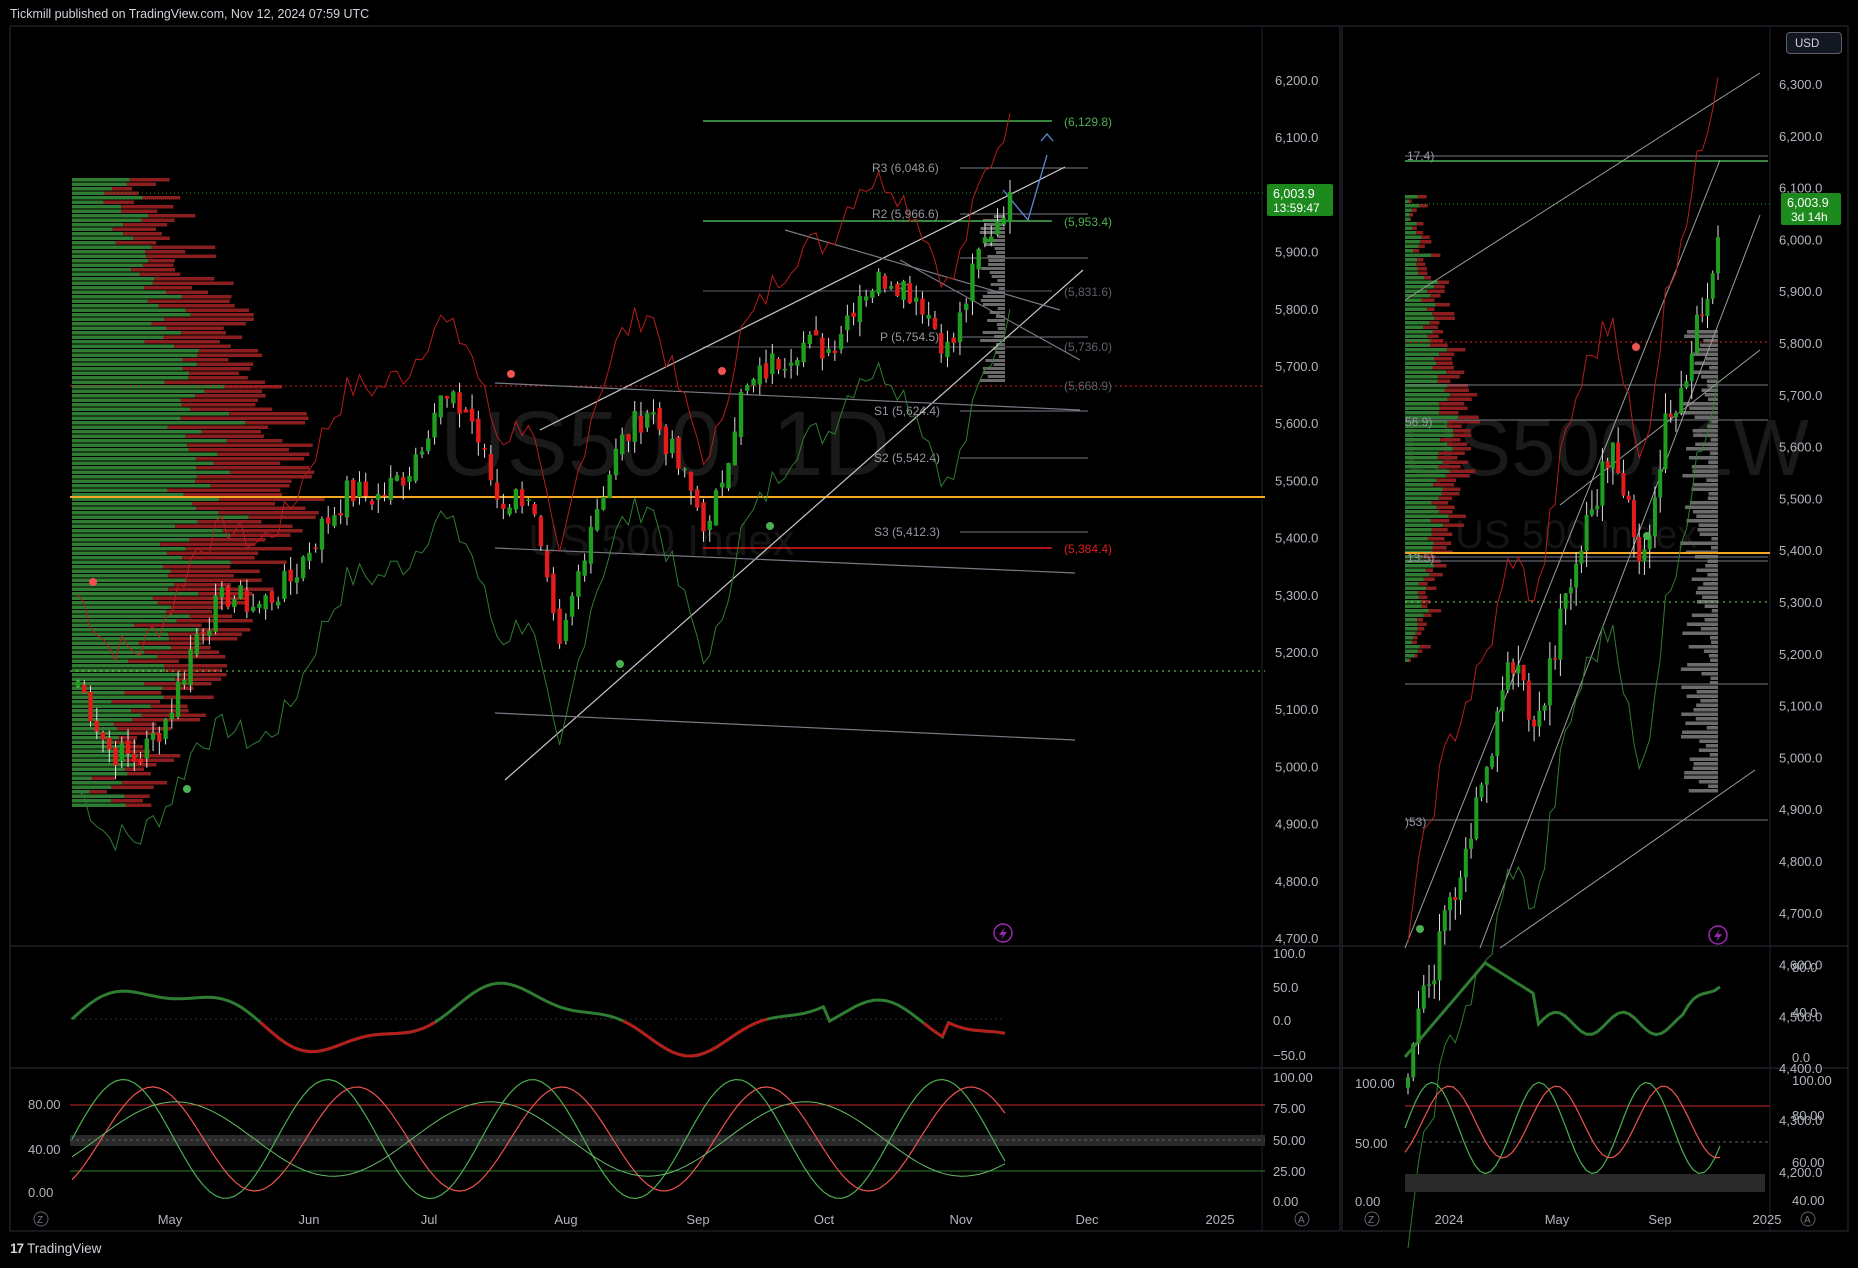  I want to click on time-tick-label: 2024, so click(1449, 1219).